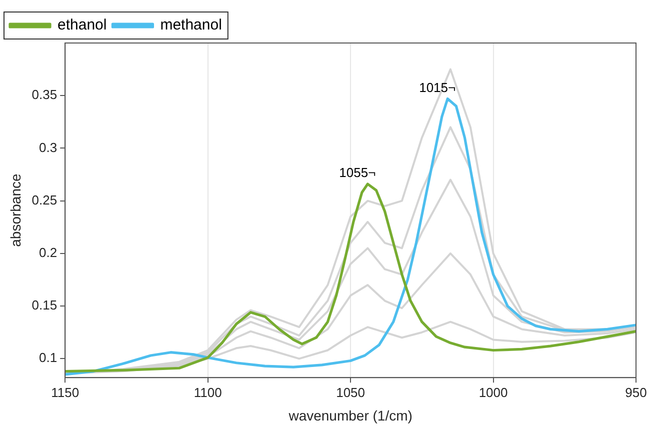 The width and height of the screenshot is (654, 429). What do you see at coordinates (45, 94) in the screenshot?
I see `y-tick-label: 0.35` at bounding box center [45, 94].